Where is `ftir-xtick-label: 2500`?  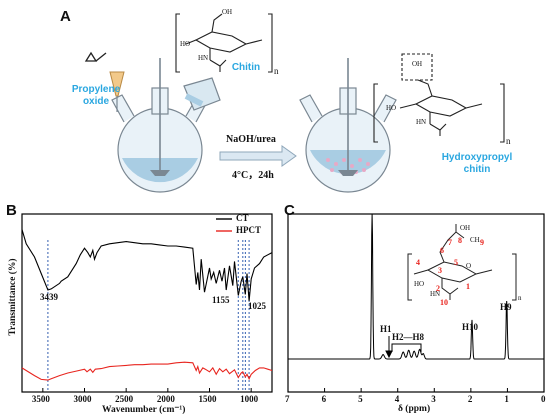 ftir-xtick-label: 2500 is located at coordinates (124, 399).